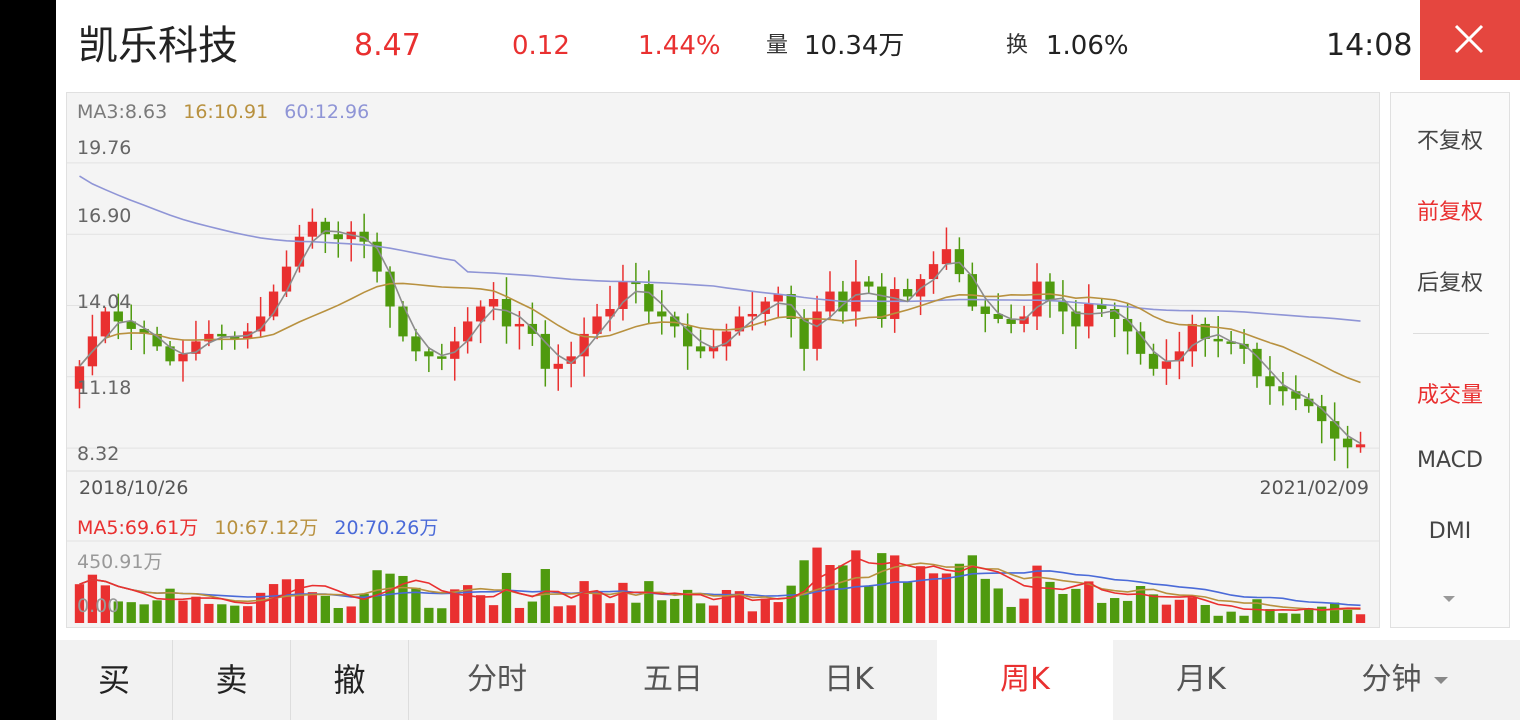 The height and width of the screenshot is (720, 1520). Describe the element at coordinates (1449, 283) in the screenshot. I see `option-backward-adjust: 后复权` at that location.